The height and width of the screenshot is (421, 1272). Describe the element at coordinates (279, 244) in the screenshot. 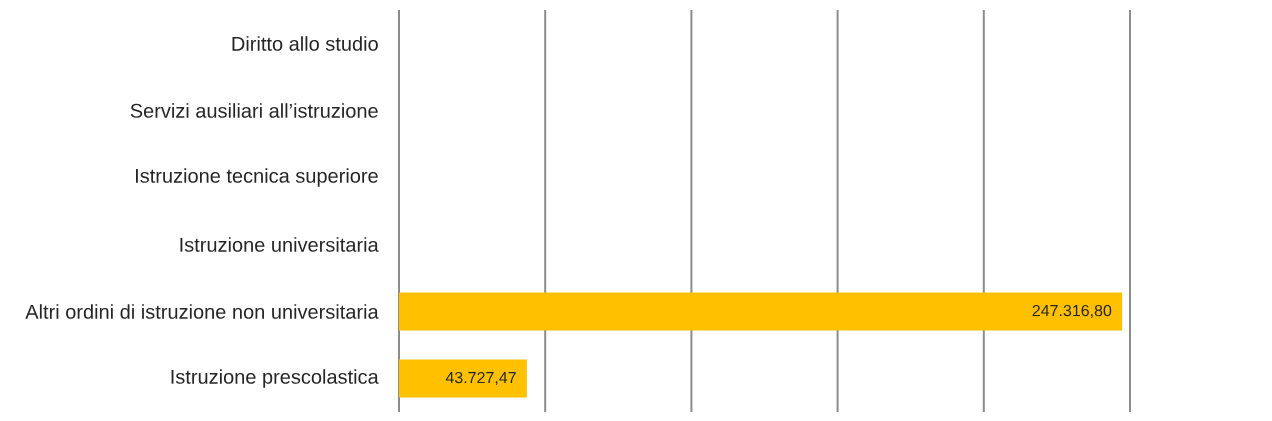

I see `y-tick-label: Istruzione universitaria` at that location.